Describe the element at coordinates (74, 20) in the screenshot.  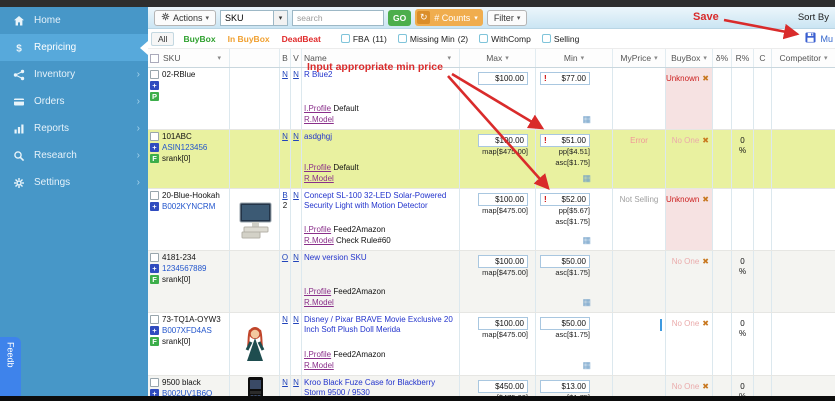
I see `sidebar-item-home: Home` at that location.